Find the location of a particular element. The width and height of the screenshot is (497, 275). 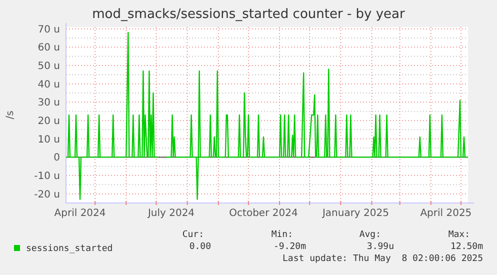

y-tick-label: -20 u is located at coordinates (47, 194).